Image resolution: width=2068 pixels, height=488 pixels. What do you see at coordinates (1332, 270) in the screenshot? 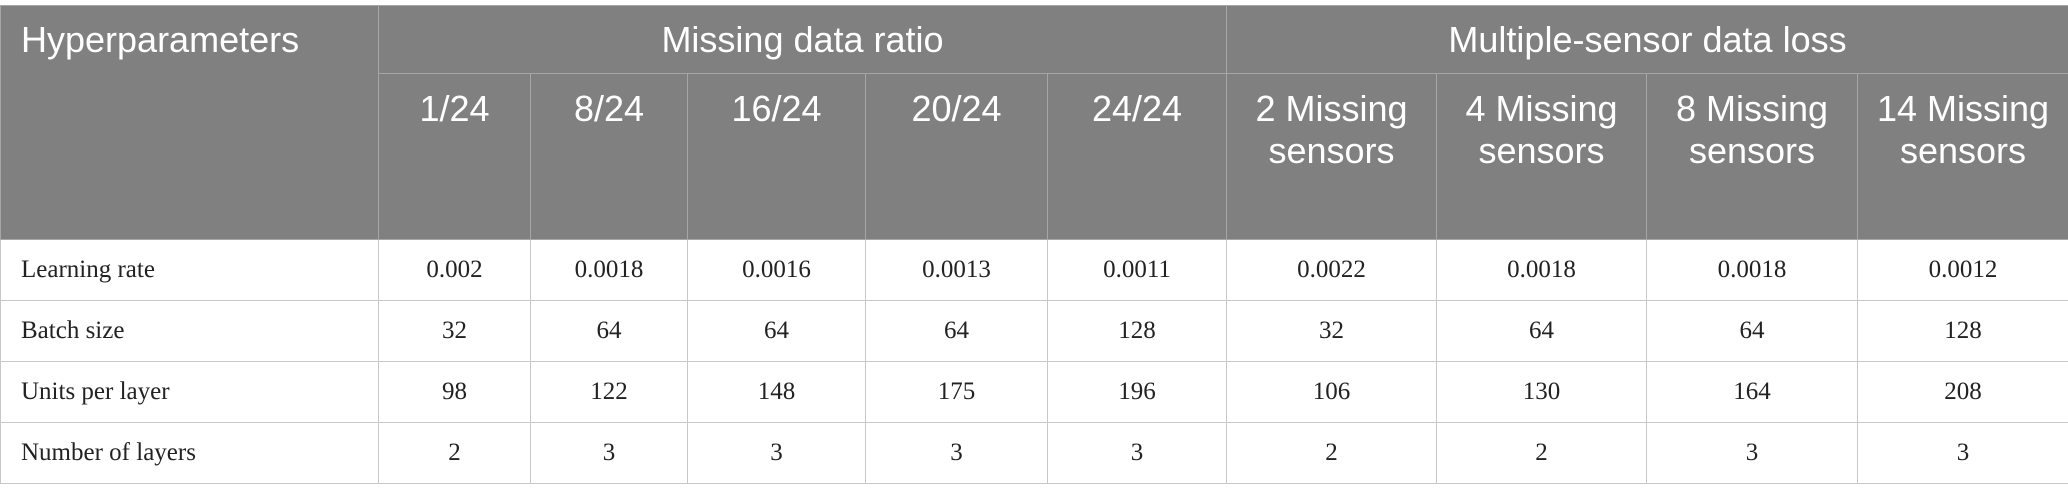
I see `cell: 0.0022` at bounding box center [1332, 270].